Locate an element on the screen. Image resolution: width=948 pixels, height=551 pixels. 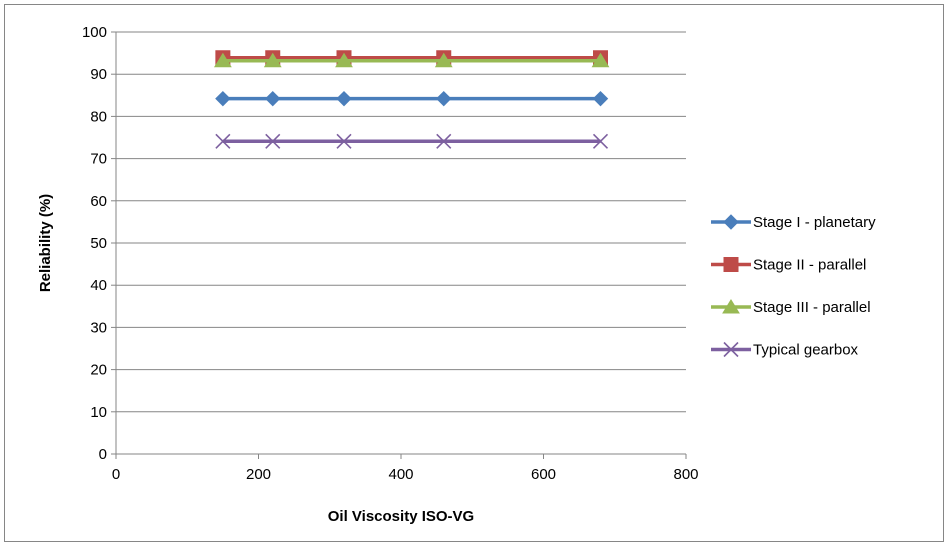
y-tick-label: 50 is located at coordinates (98, 243).